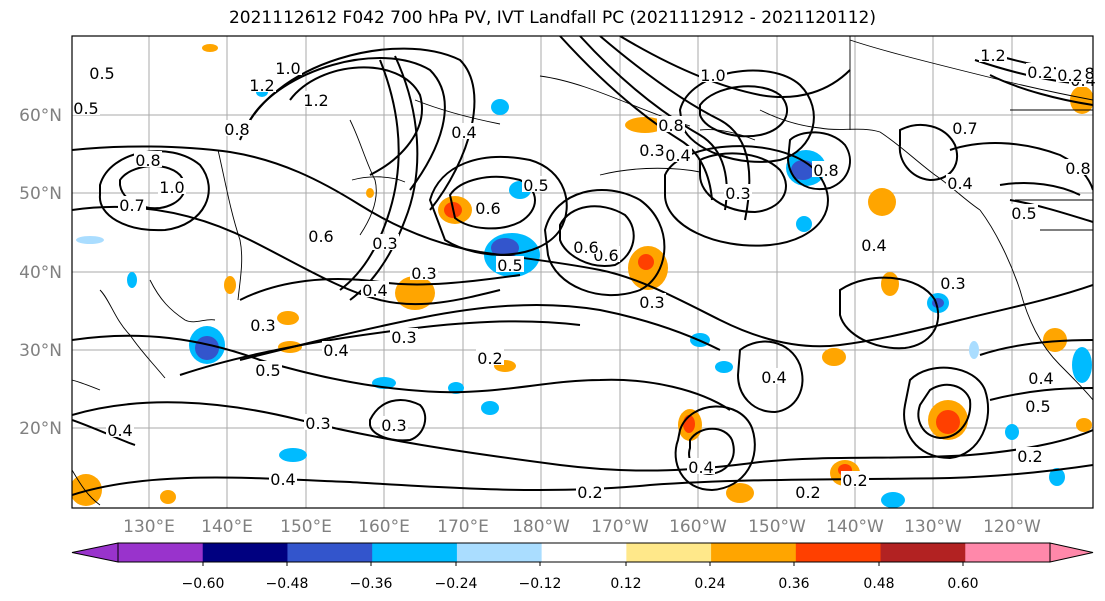 The height and width of the screenshot is (601, 1105). What do you see at coordinates (793, 584) in the screenshot?
I see `colorbar-tick-label: 0.36` at bounding box center [793, 584].